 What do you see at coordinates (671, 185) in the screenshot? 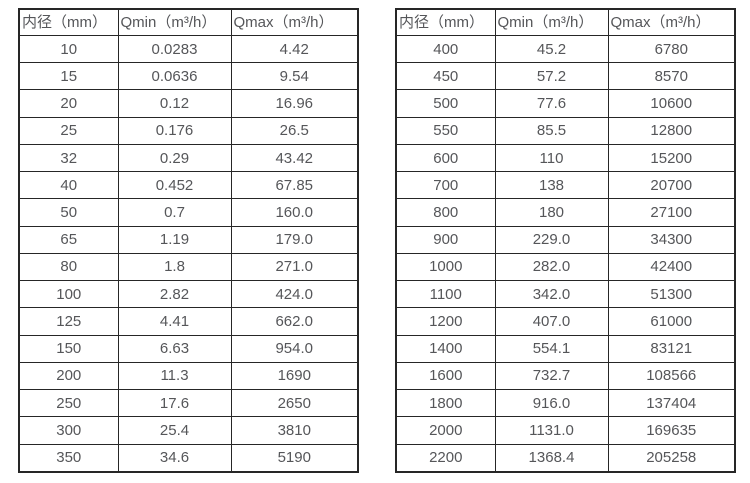
I see `cell-qmax: 20700` at bounding box center [671, 185].